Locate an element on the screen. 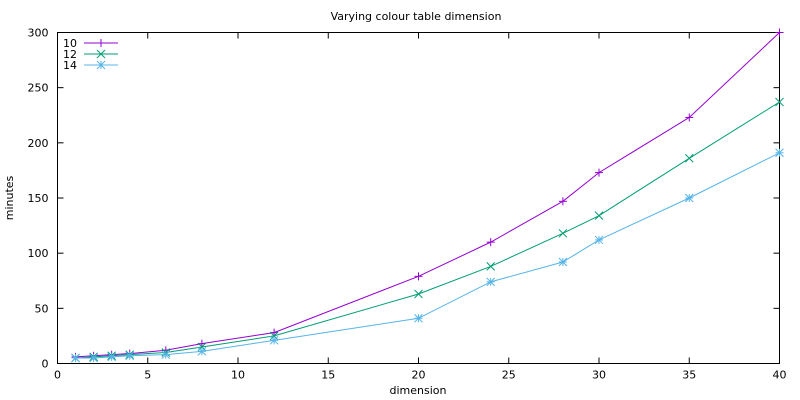 The height and width of the screenshot is (400, 800). x-axis-label: dimension is located at coordinates (418, 390).